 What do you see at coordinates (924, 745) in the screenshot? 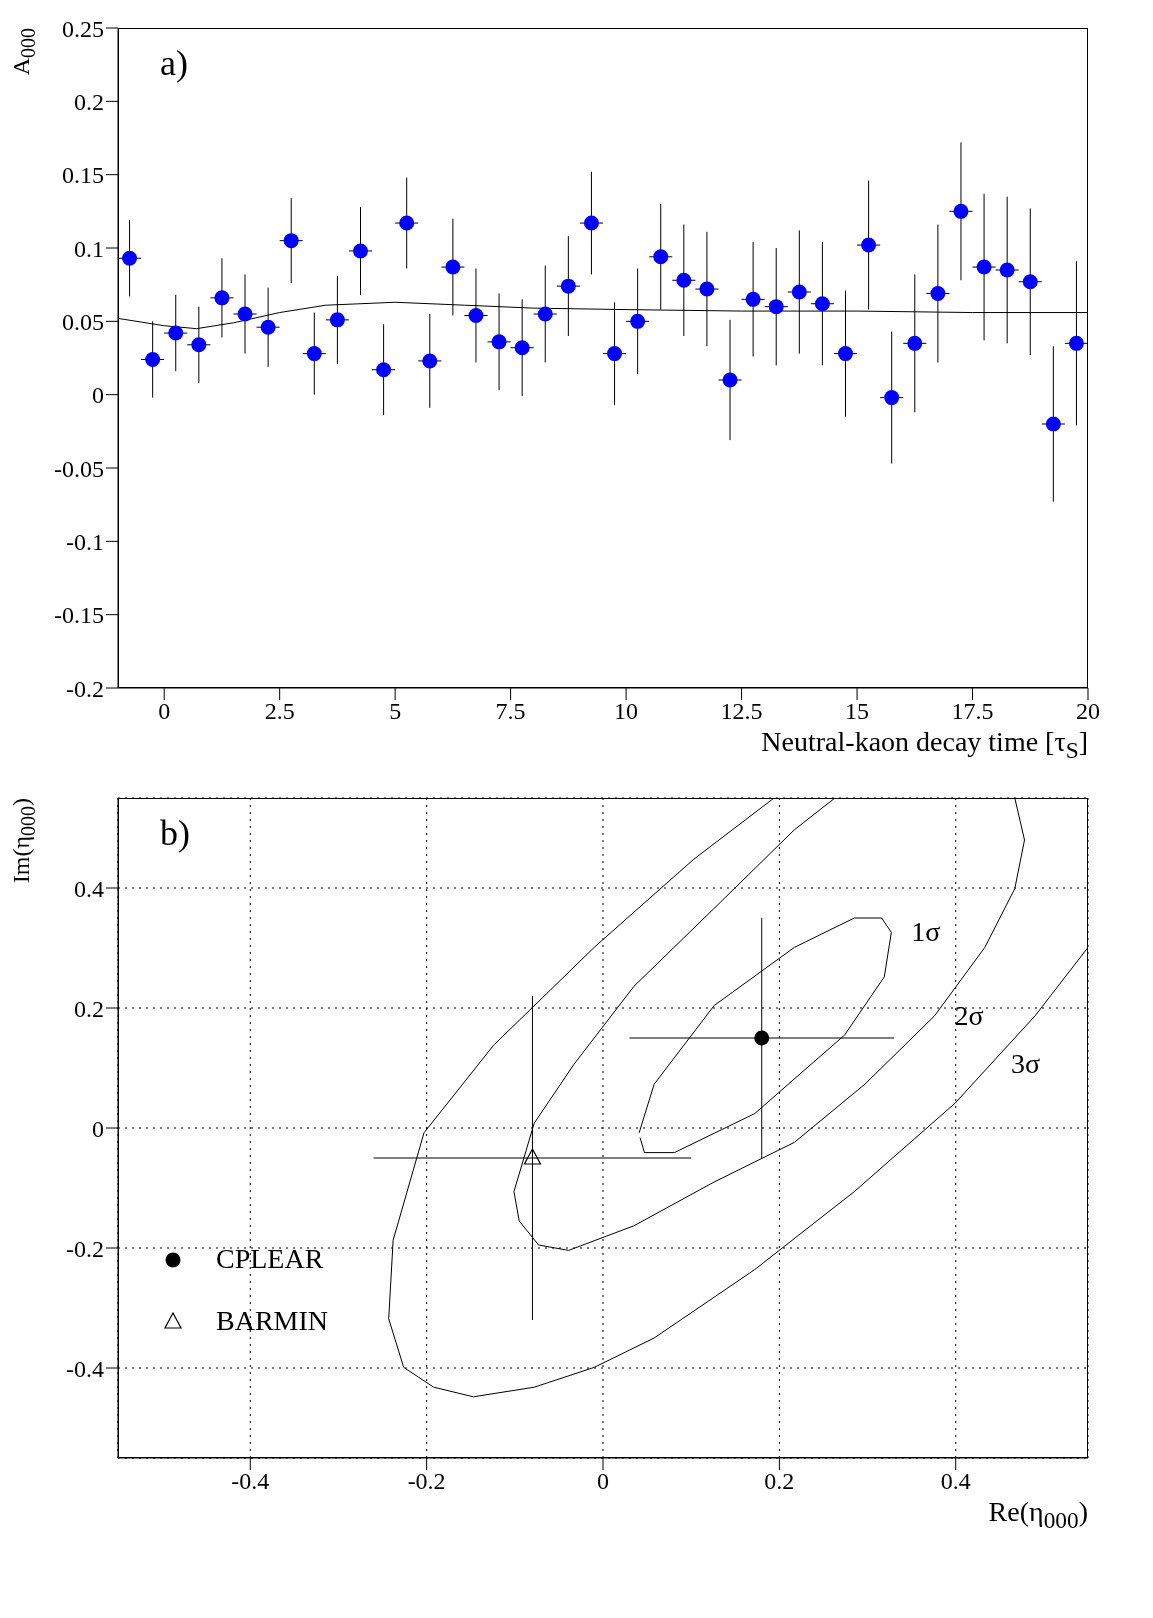
I see `x-axis-title: Neutral-kaon decay time [τ$_{S}$]` at bounding box center [924, 745].